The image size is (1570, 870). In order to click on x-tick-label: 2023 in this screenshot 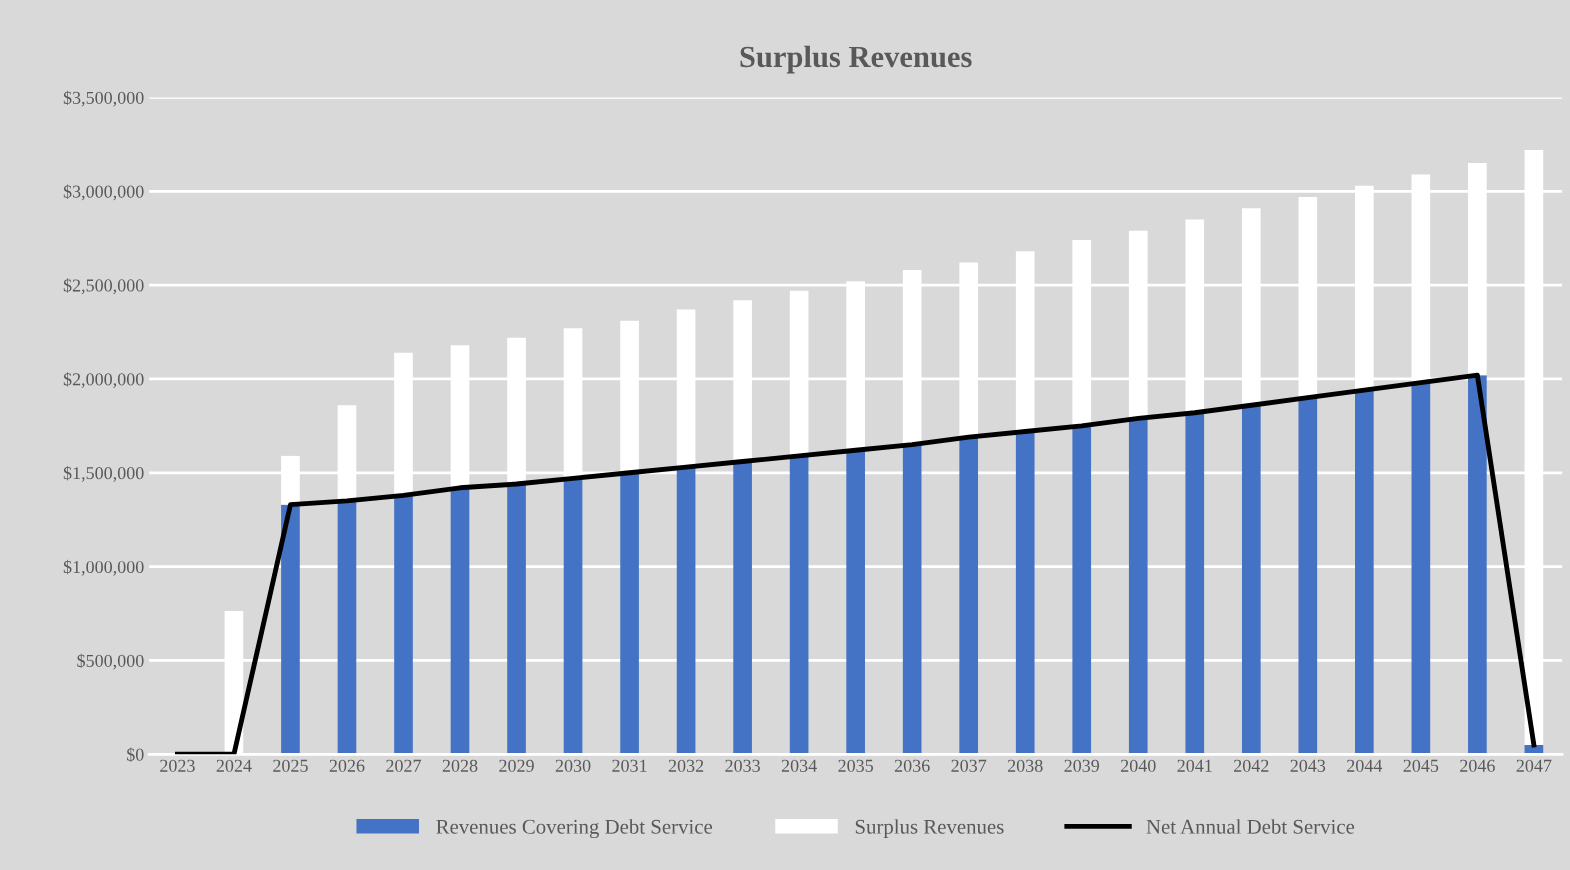, I will do `click(177, 765)`.